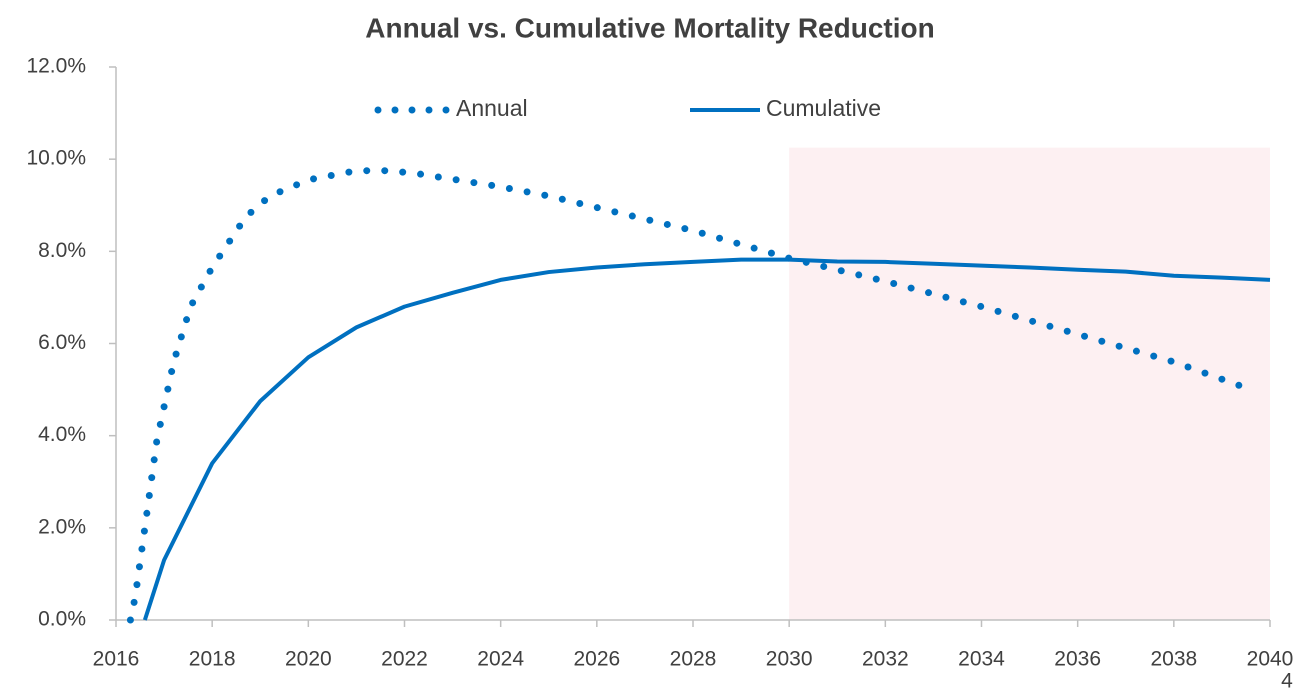 The width and height of the screenshot is (1302, 692). Describe the element at coordinates (693, 659) in the screenshot. I see `x-tick-label: 2028` at that location.